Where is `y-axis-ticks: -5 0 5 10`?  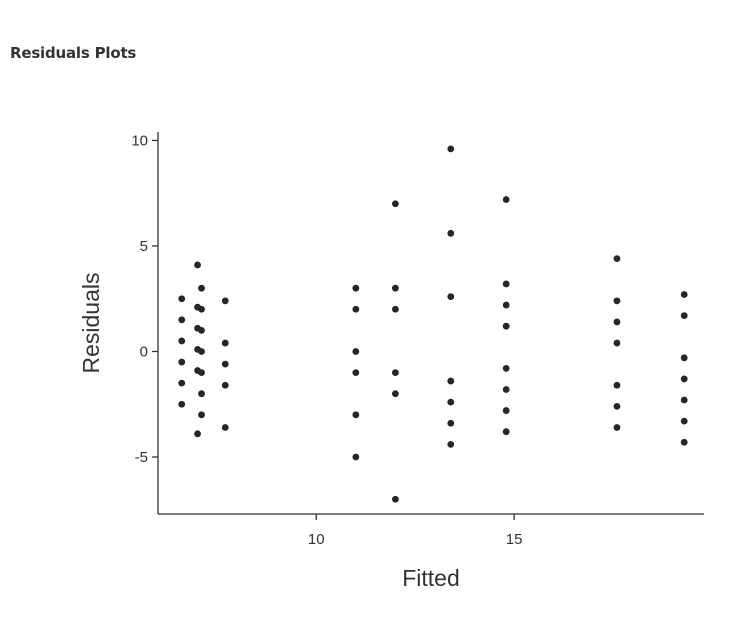 y-axis-ticks: -5 0 5 10 is located at coordinates (144, 299).